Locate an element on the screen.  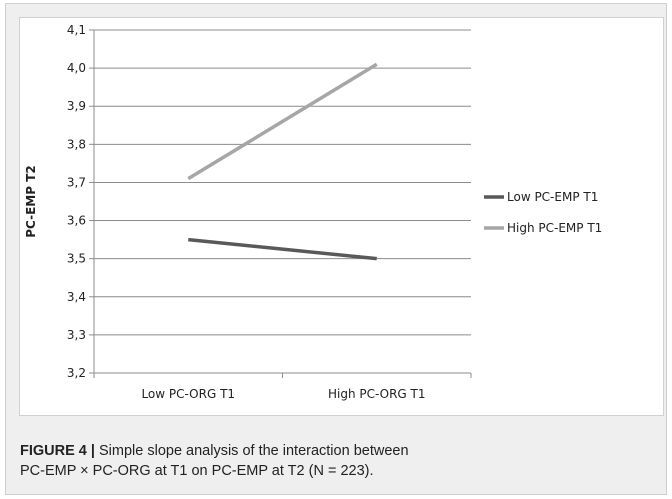
legend-label: High PC-EMP T1 is located at coordinates (554, 228).